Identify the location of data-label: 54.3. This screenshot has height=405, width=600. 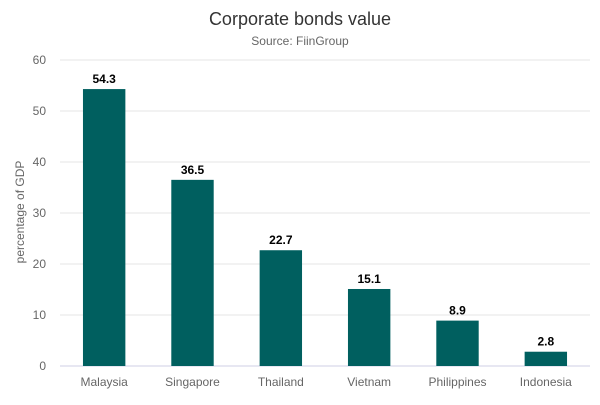
(104, 79).